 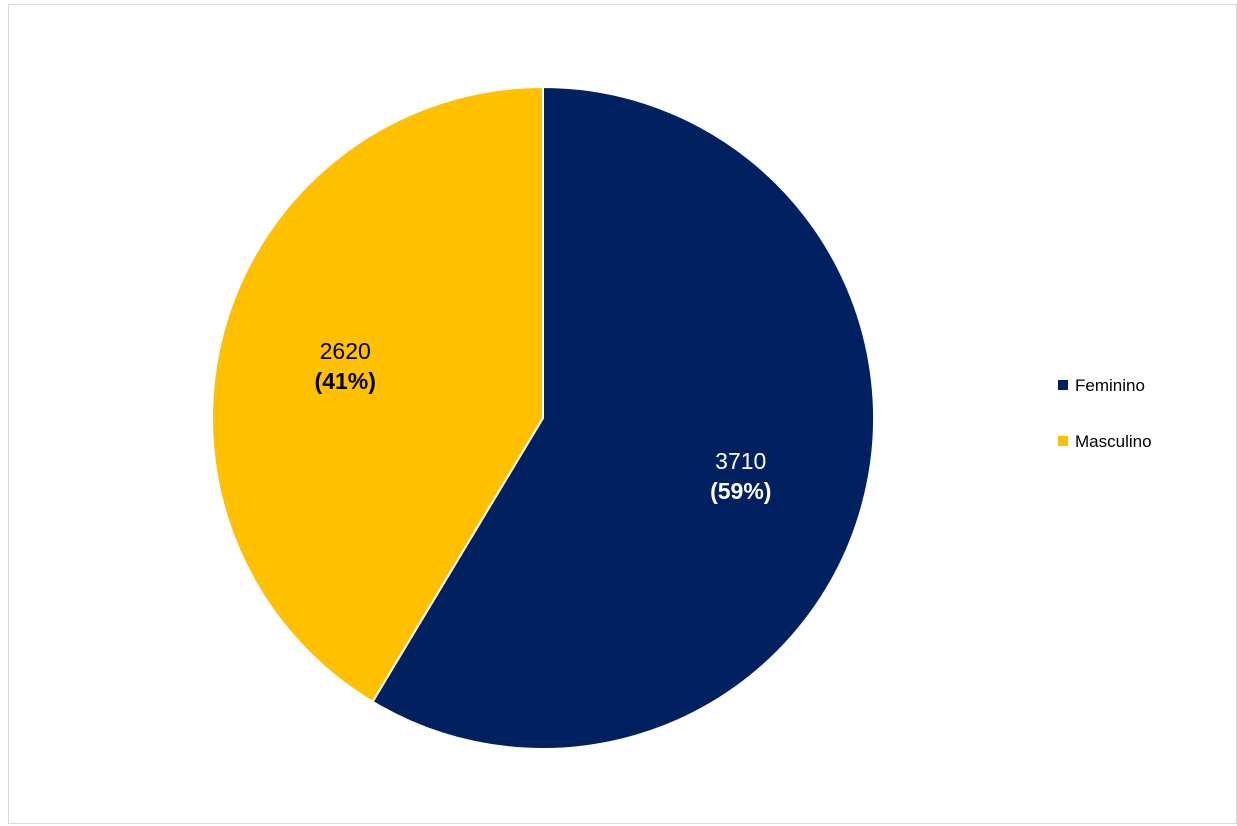 I want to click on data-label-value-masculino: 2620, so click(x=345, y=351).